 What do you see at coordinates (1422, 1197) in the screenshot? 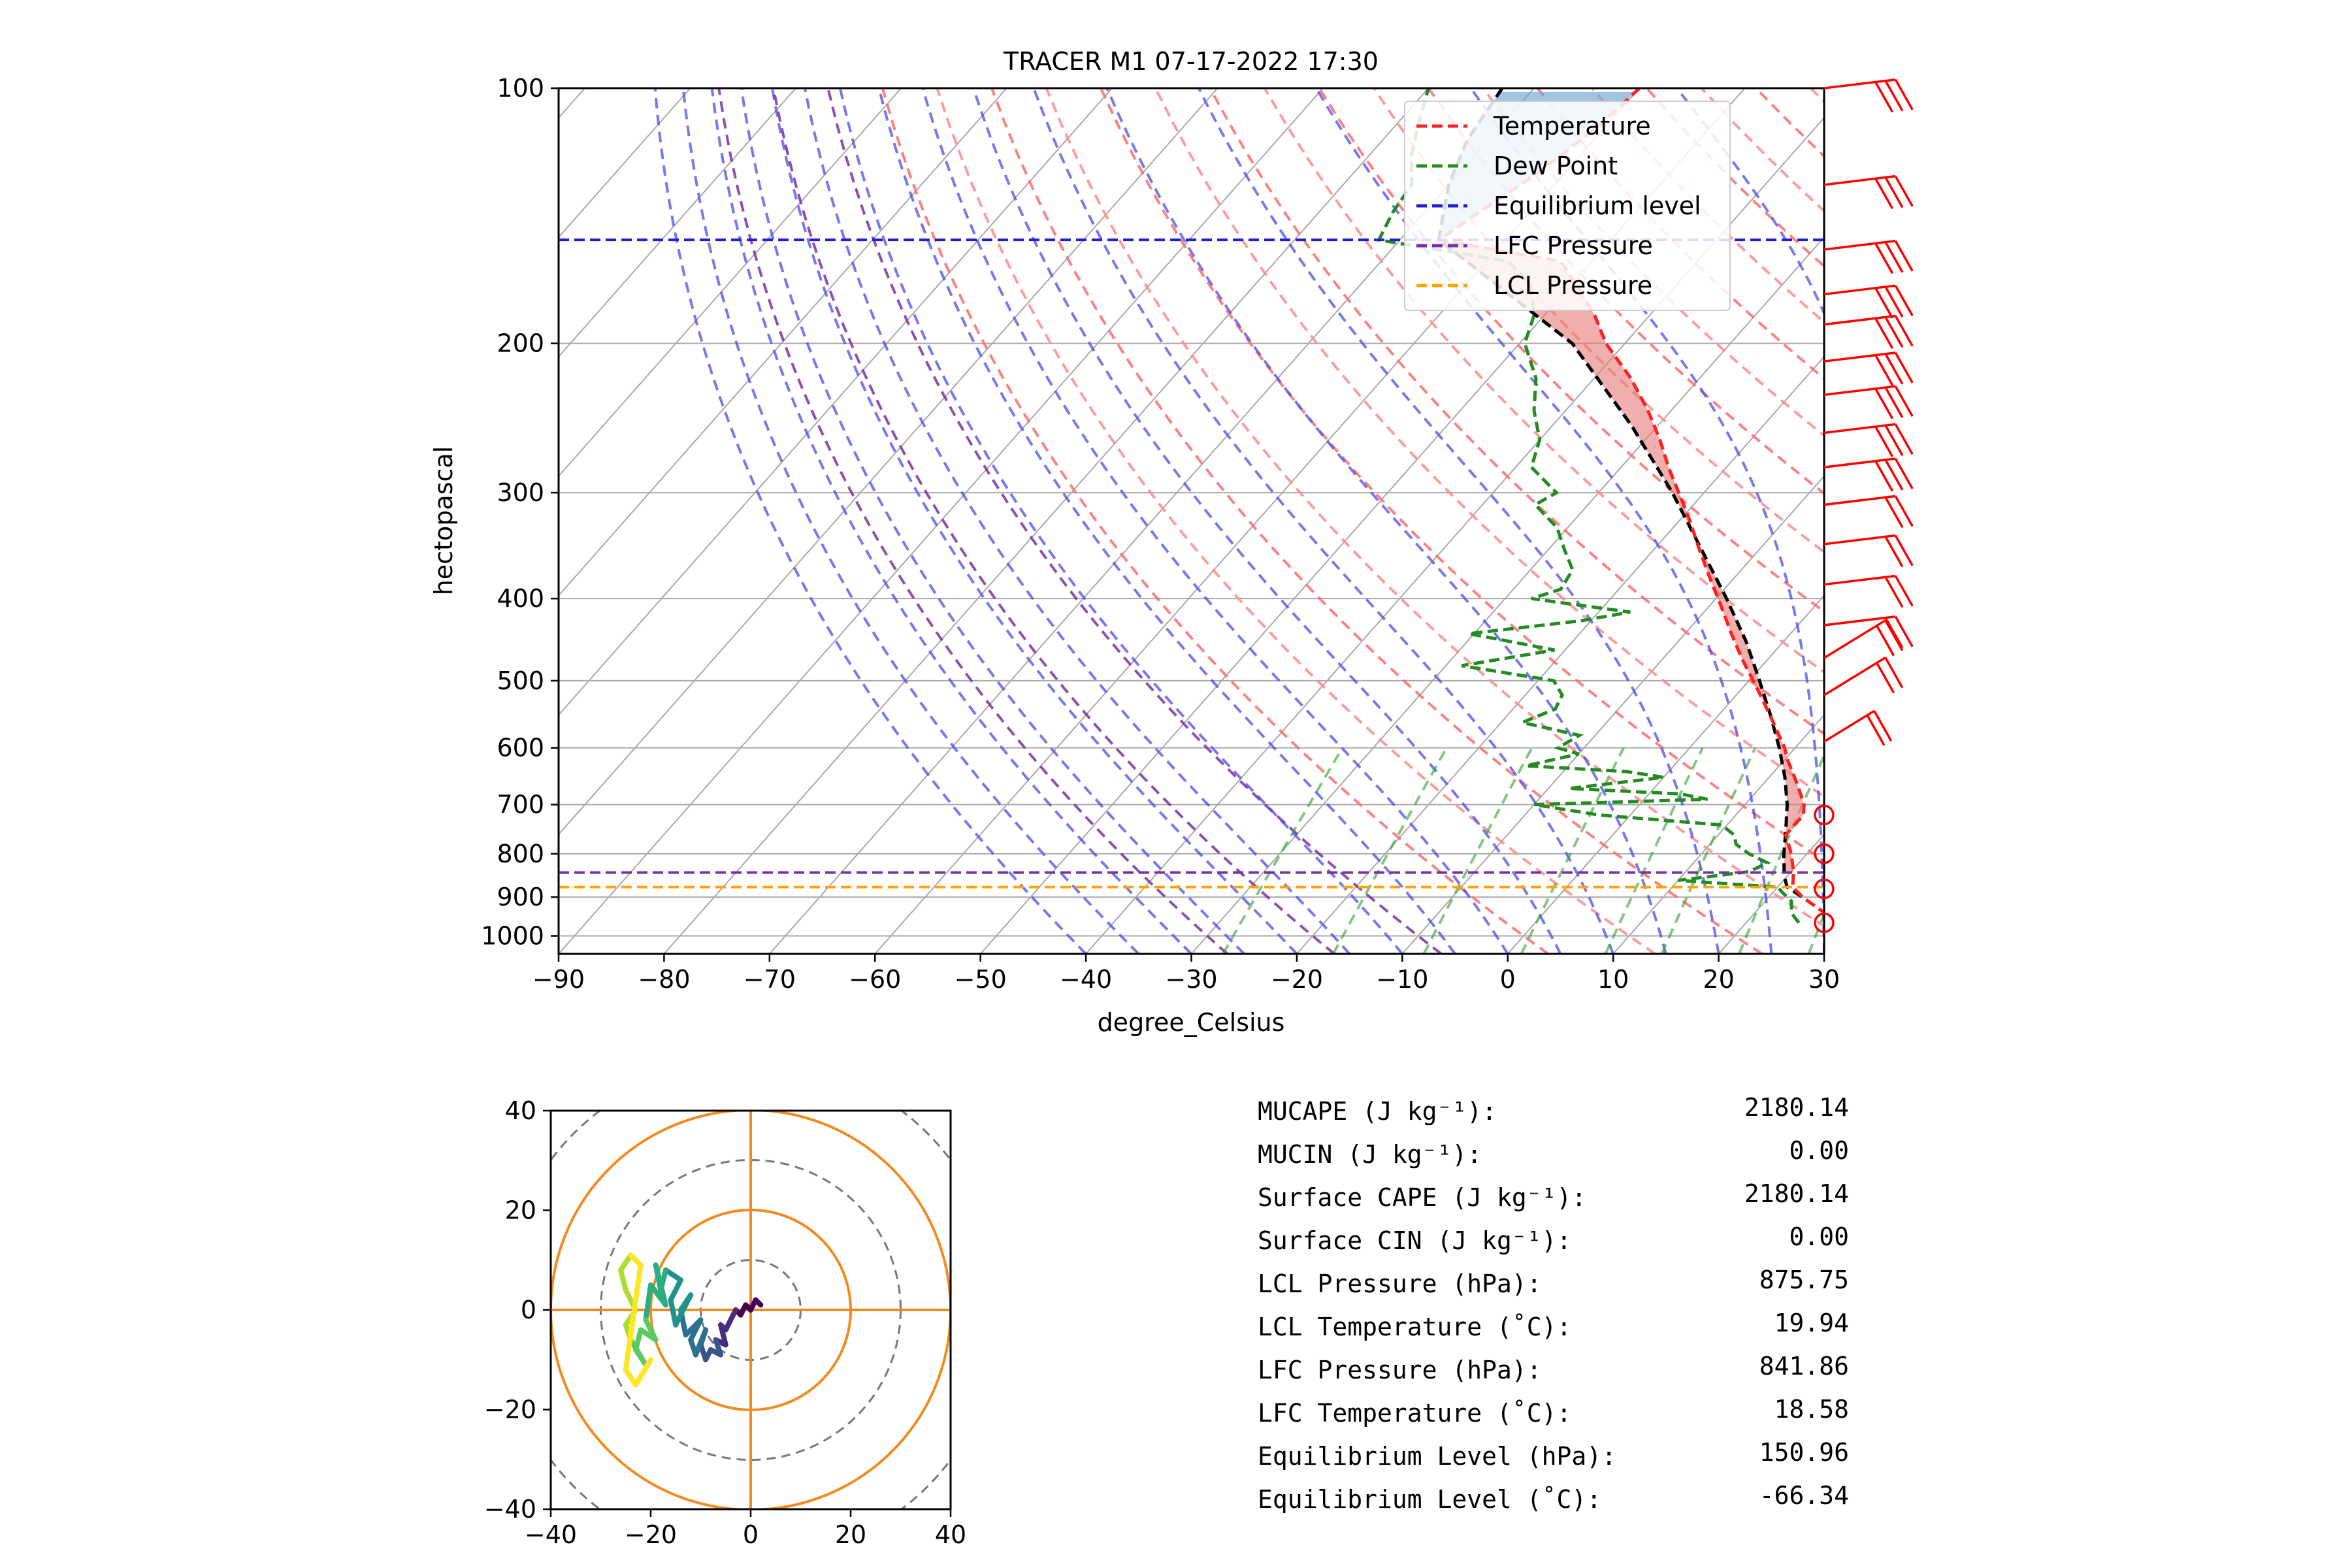
I see `stat-label: Surface CAPE (J kg⁻¹):` at bounding box center [1422, 1197].